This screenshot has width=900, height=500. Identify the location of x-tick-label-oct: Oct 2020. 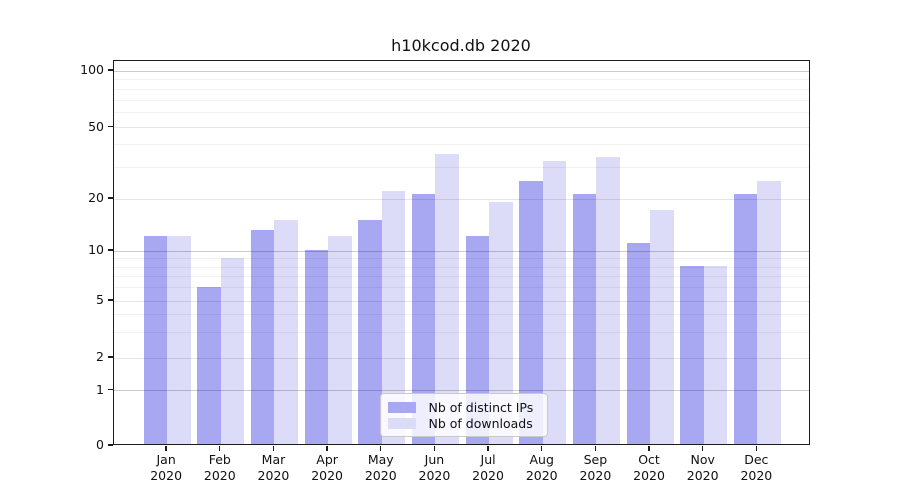
(649, 467).